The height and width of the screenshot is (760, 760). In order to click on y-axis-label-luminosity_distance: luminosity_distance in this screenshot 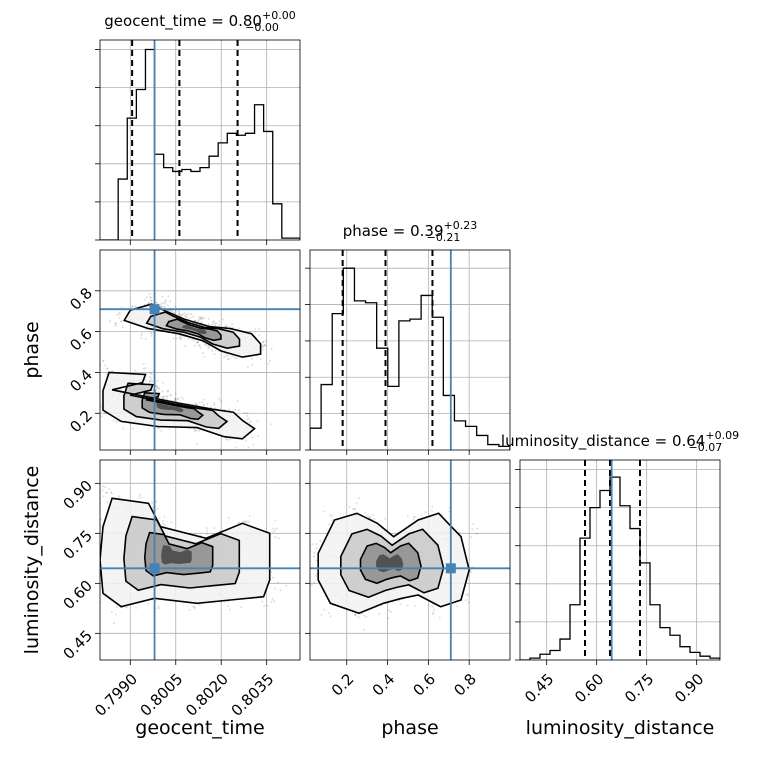, I will do `click(32, 560)`.